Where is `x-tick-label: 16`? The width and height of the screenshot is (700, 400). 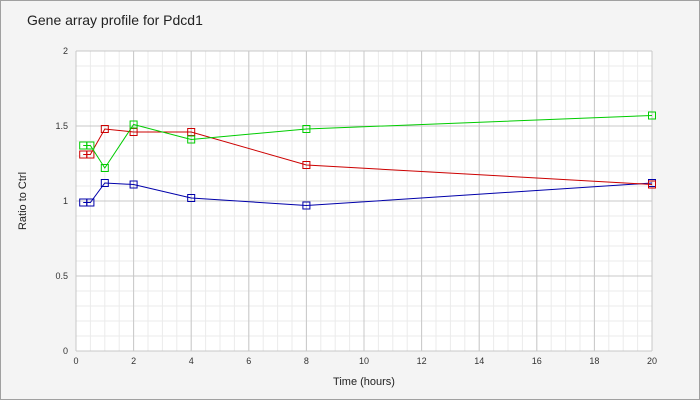
x-tick-label: 16 is located at coordinates (537, 361).